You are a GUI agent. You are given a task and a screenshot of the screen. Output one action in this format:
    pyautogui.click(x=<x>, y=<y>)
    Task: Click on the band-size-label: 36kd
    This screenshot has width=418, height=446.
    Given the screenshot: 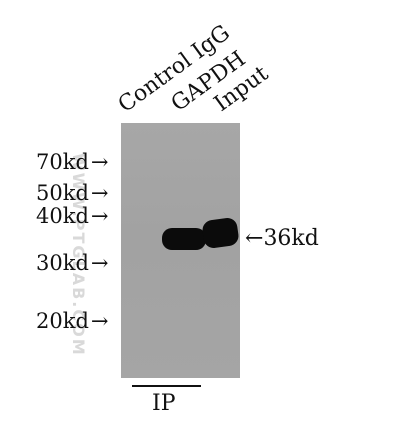 What is the action you would take?
    pyautogui.click(x=291, y=238)
    